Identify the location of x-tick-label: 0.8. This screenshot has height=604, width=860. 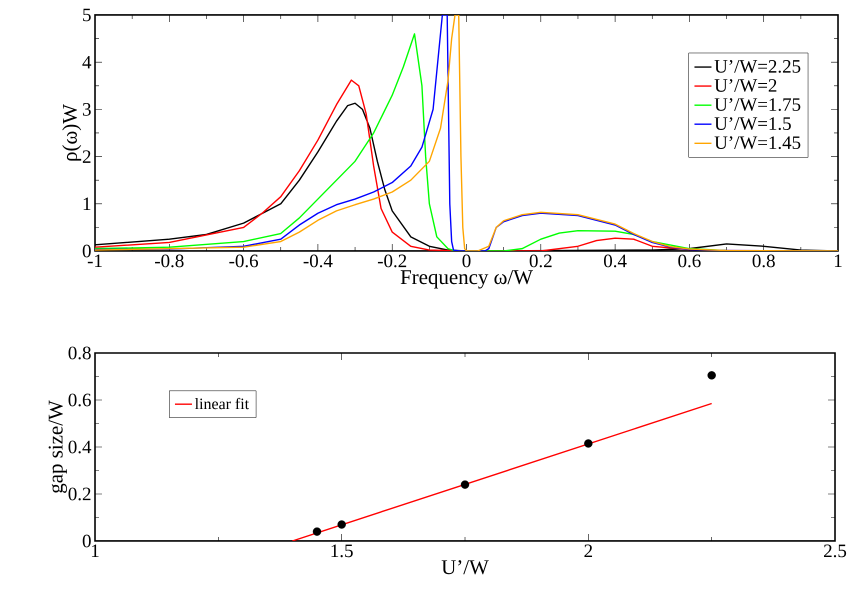
(763, 261).